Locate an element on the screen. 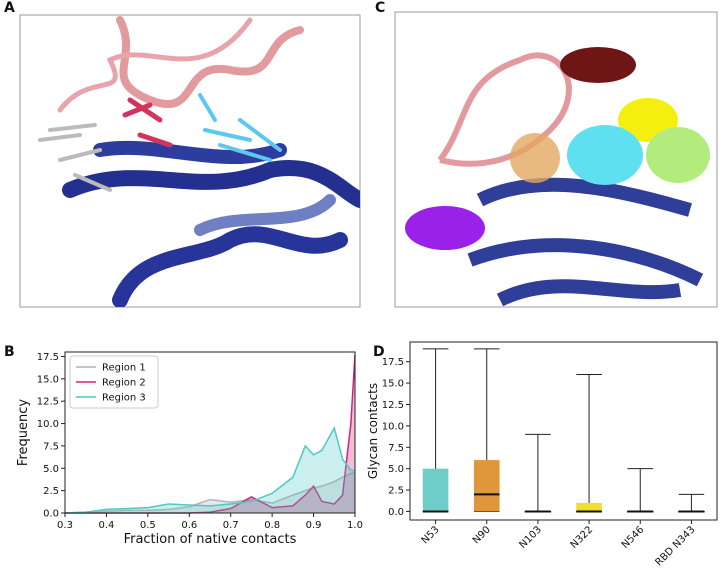 Image resolution: width=725 pixels, height=573 pixels. panel-label: B is located at coordinates (9, 352).